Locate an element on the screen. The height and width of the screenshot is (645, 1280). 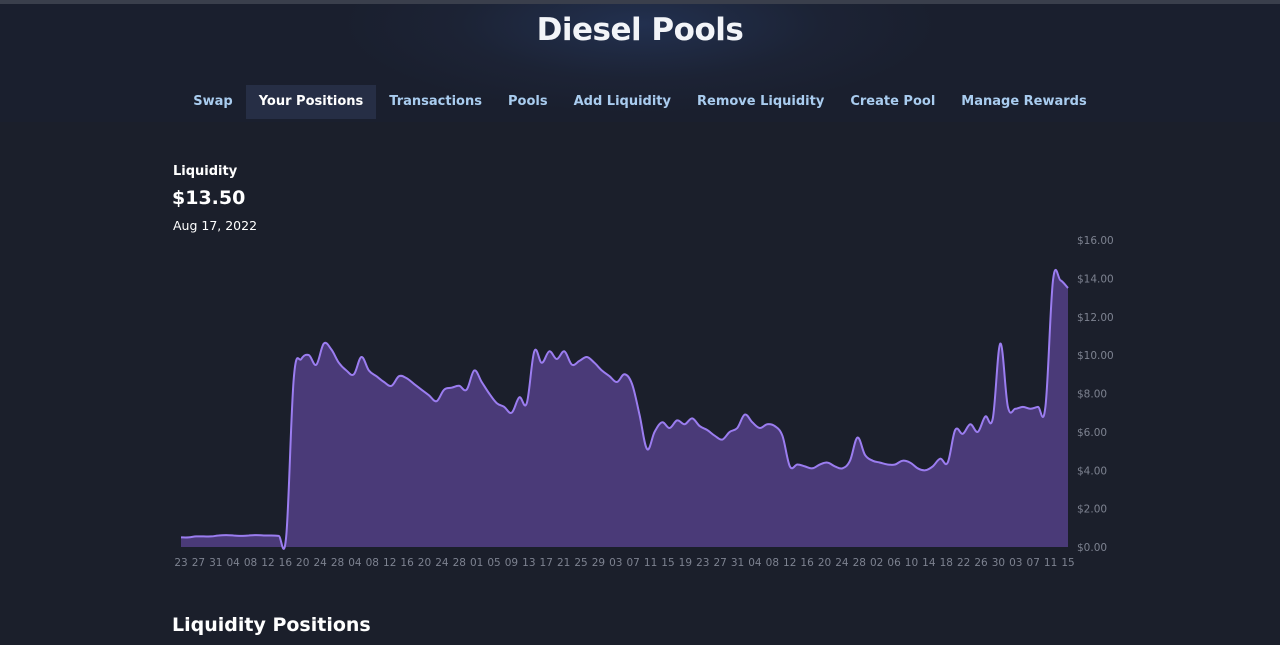
x-tick-label: 10 is located at coordinates (911, 563).